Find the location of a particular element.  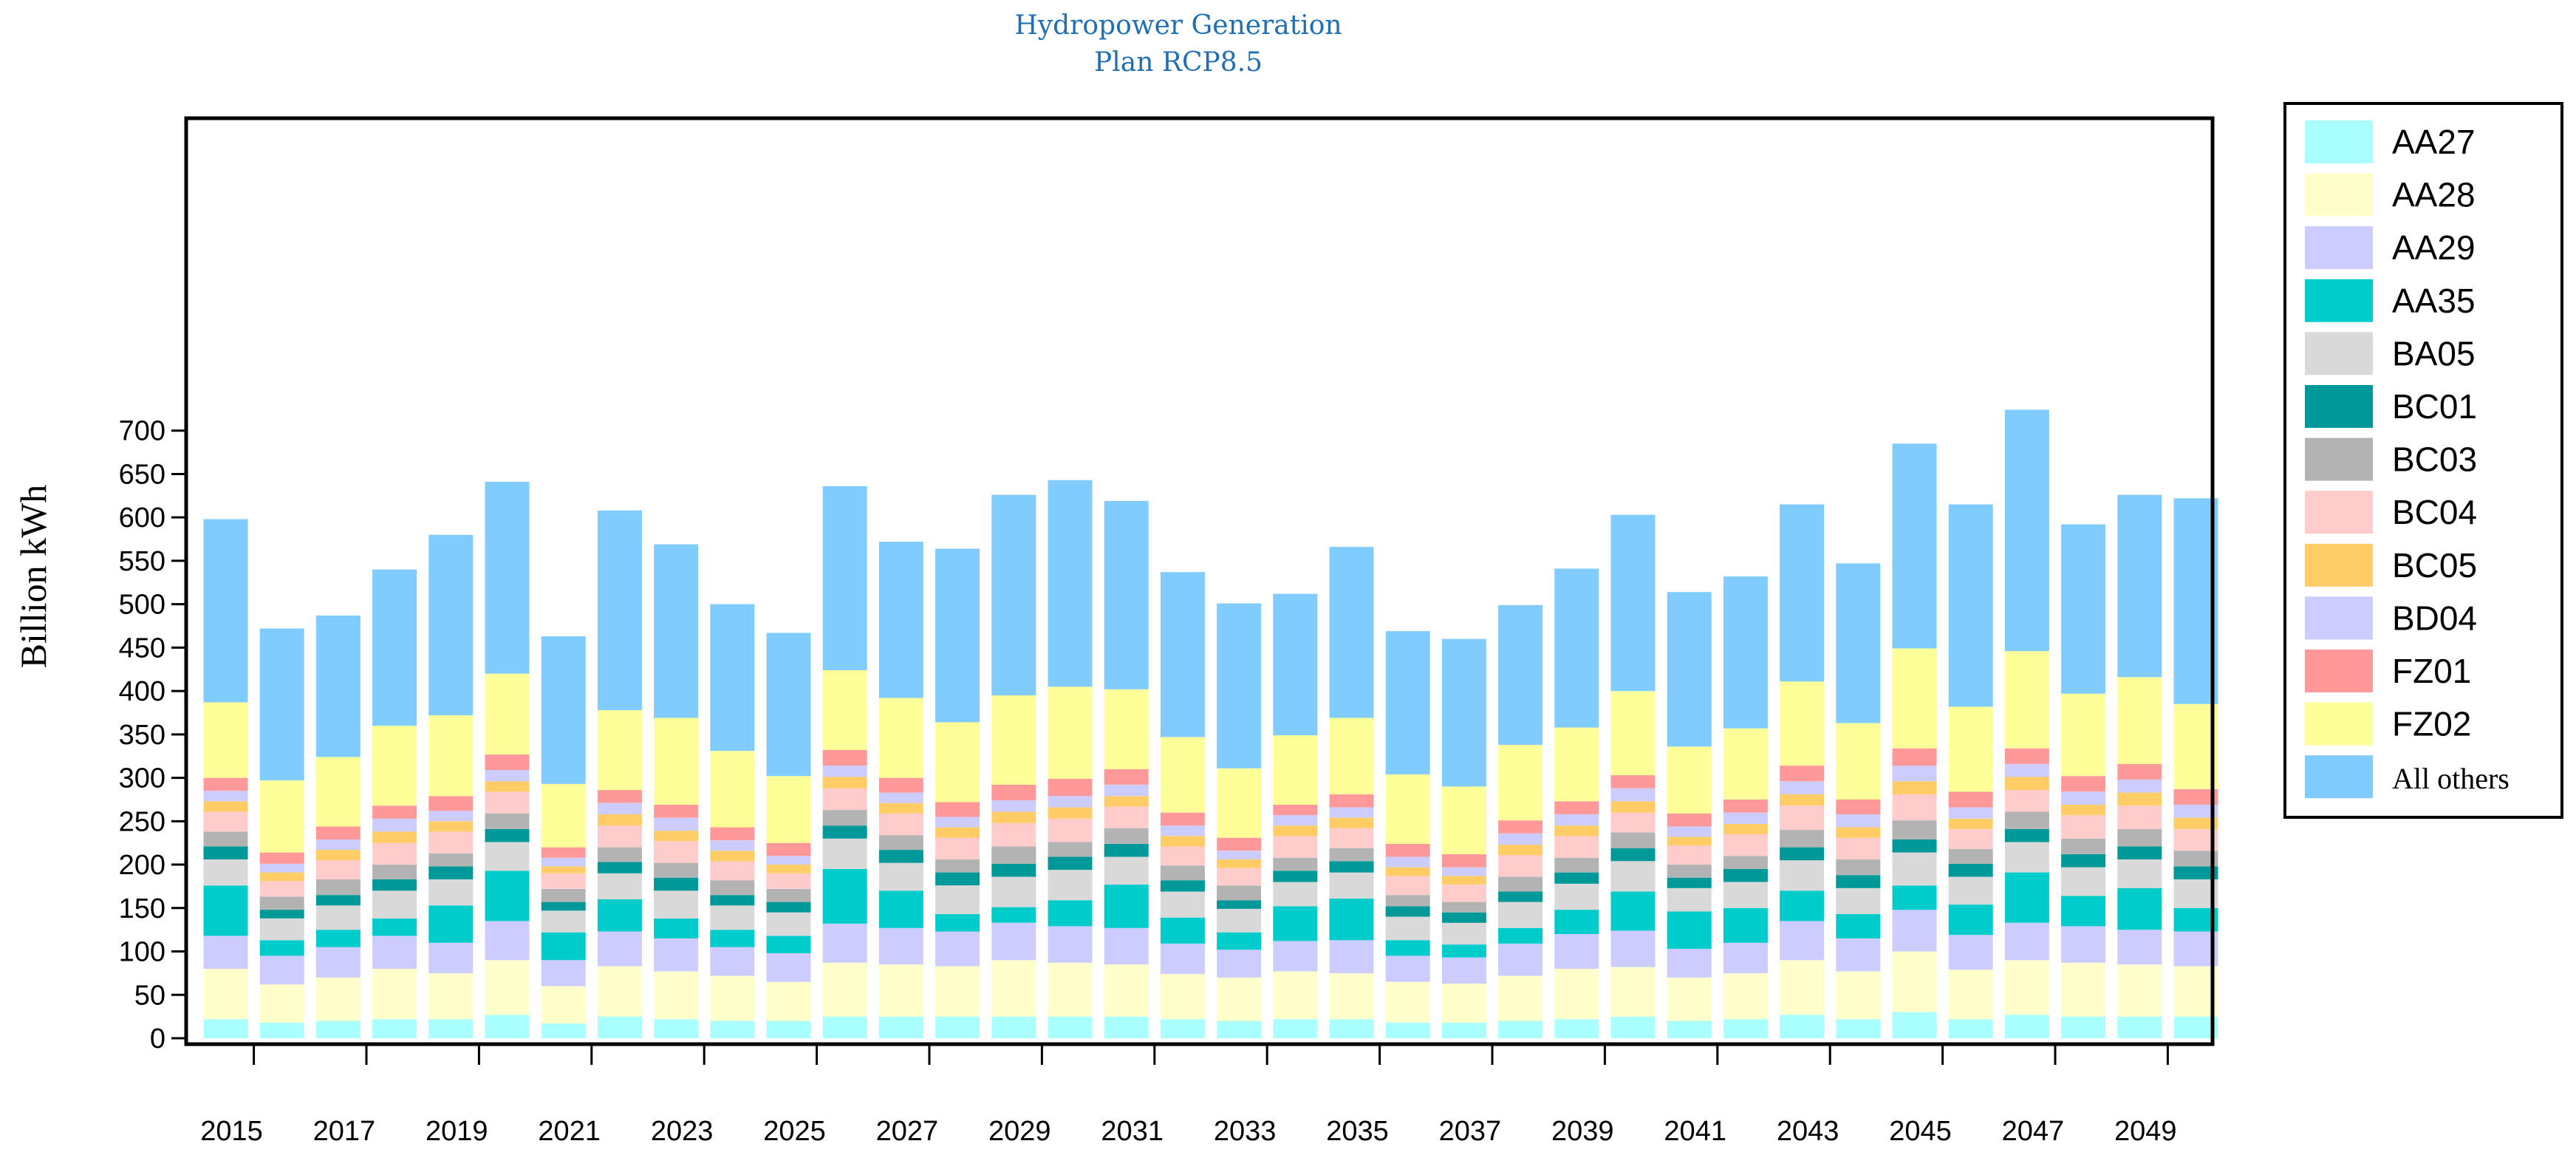

bar-2043-aa27 is located at coordinates (1803, 1026).